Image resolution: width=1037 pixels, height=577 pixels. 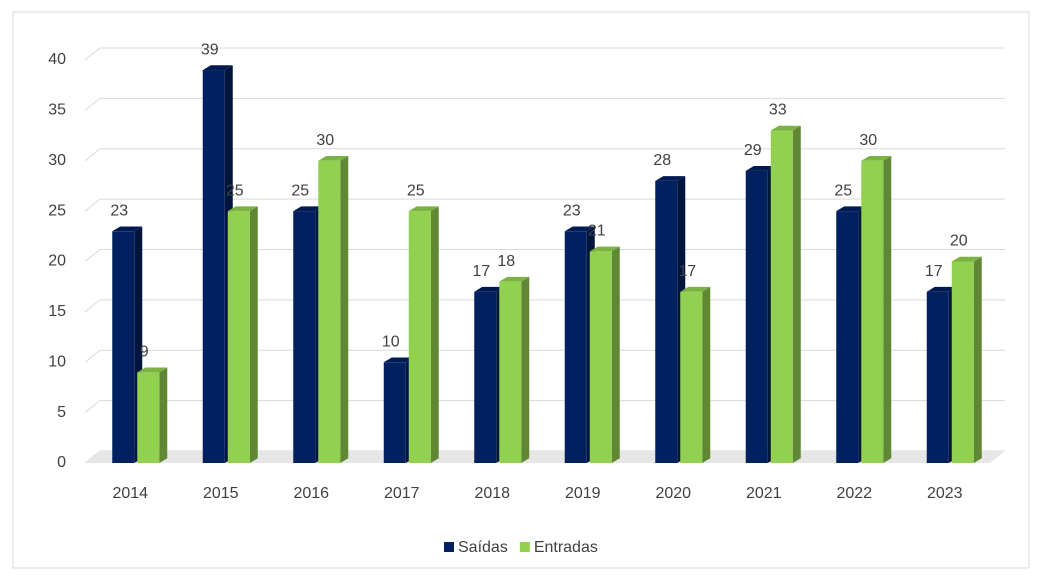 I want to click on data-label: 29, so click(x=753, y=150).